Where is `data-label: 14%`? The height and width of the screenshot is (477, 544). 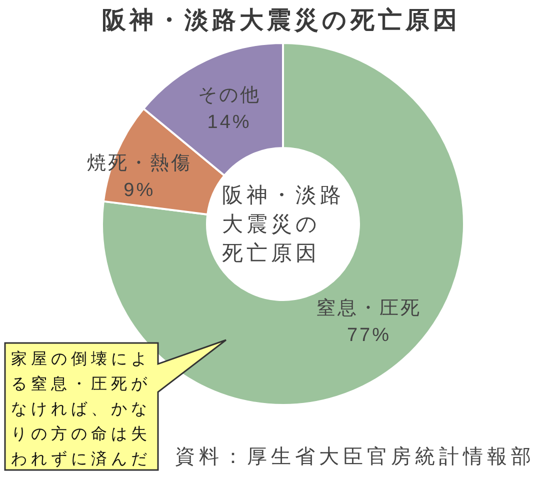 data-label: 14% is located at coordinates (229, 123).